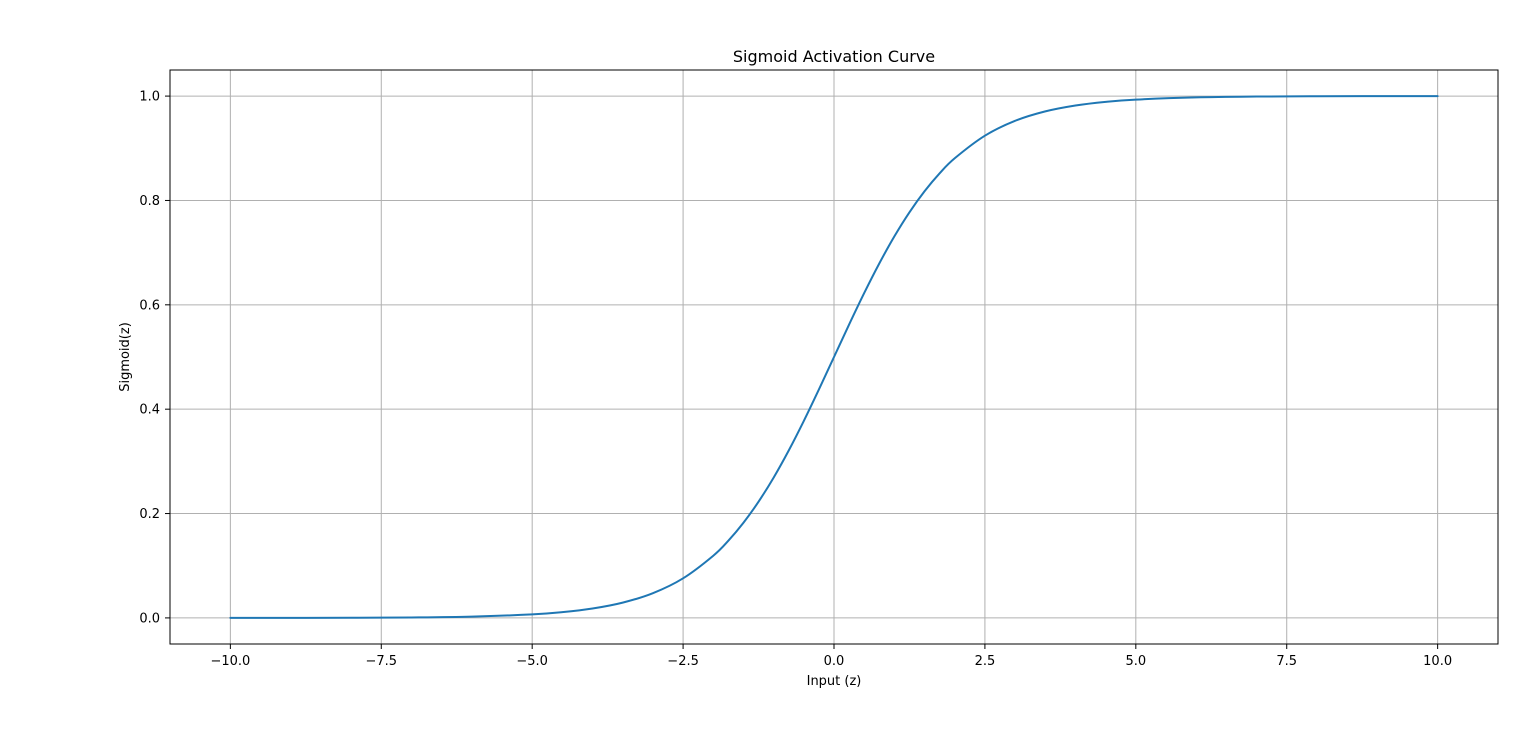 The height and width of the screenshot is (754, 1536). Describe the element at coordinates (381, 661) in the screenshot. I see `x-tick-label: −7.5` at that location.